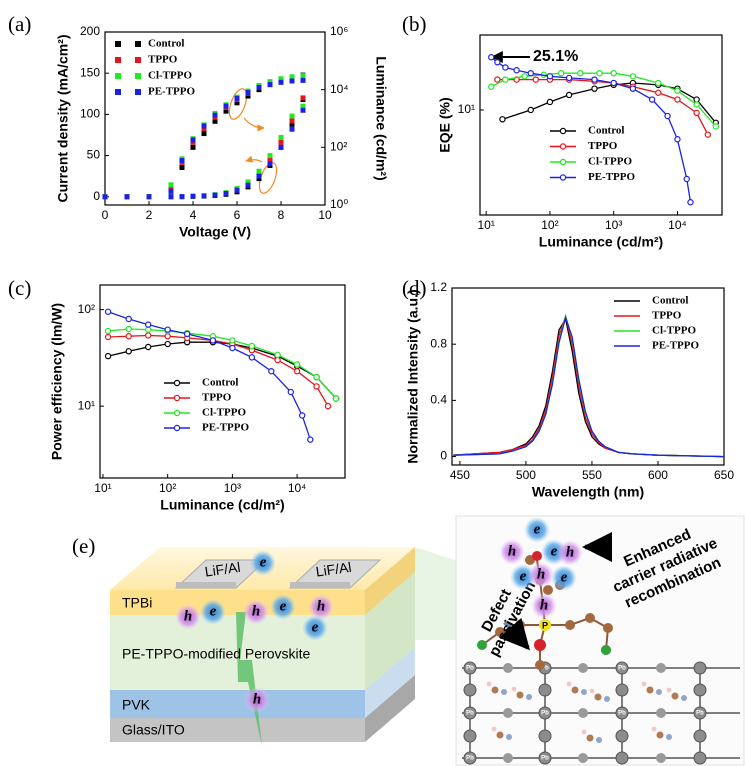 Image resolution: width=745 pixels, height=766 pixels. What do you see at coordinates (613, 225) in the screenshot?
I see `x-tick-label: 10³` at bounding box center [613, 225].